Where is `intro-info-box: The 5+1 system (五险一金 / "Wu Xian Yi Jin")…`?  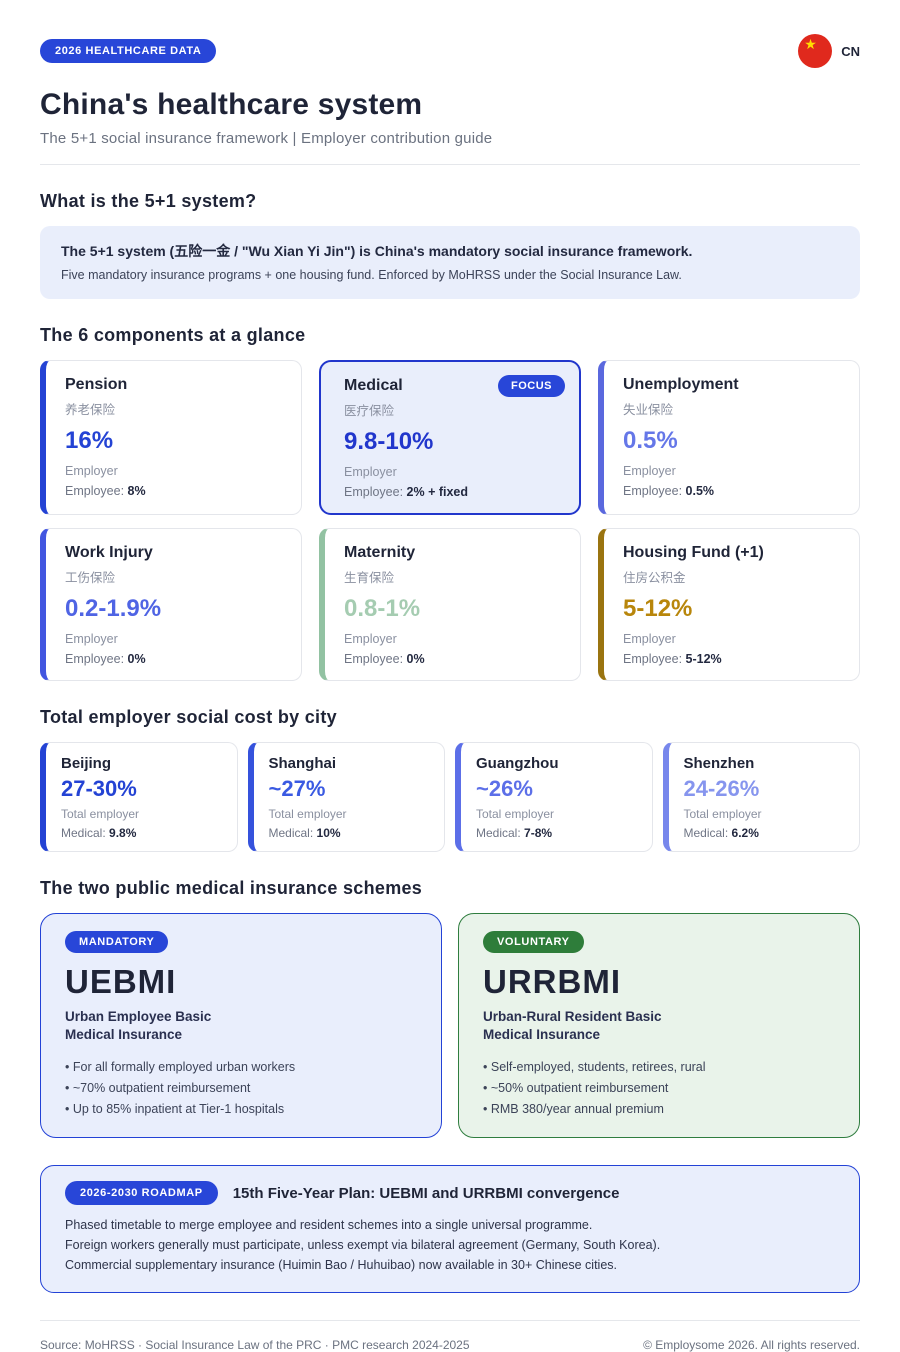 intro-info-box: The 5+1 system (五险一金 / "Wu Xian Yi Jin")… is located at coordinates (450, 262).